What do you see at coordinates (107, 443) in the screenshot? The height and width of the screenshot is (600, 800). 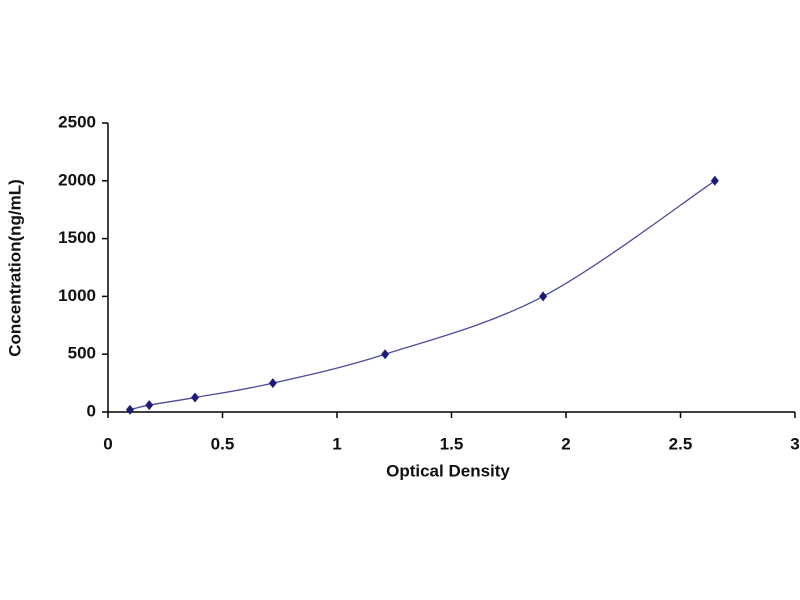 I see `x-tick-label: 0` at bounding box center [107, 443].